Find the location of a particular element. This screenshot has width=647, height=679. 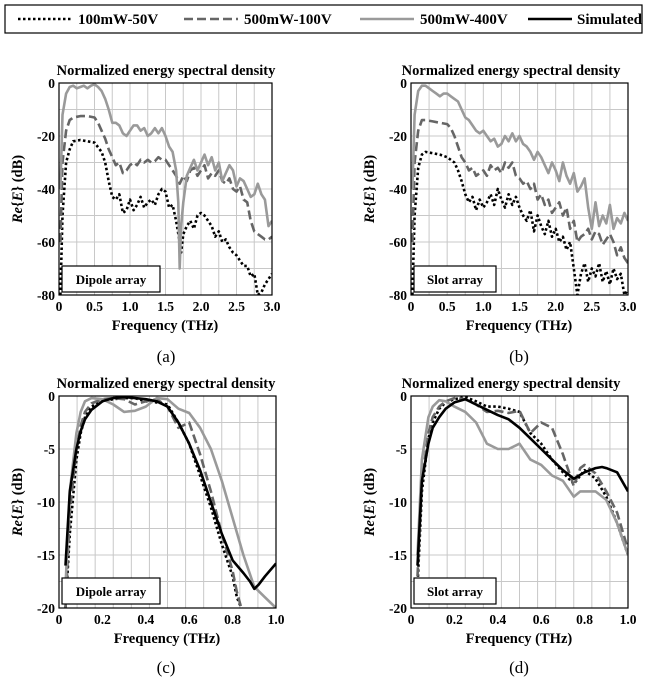

legend-label-500mW-400V: 500mW-400V is located at coordinates (464, 20).